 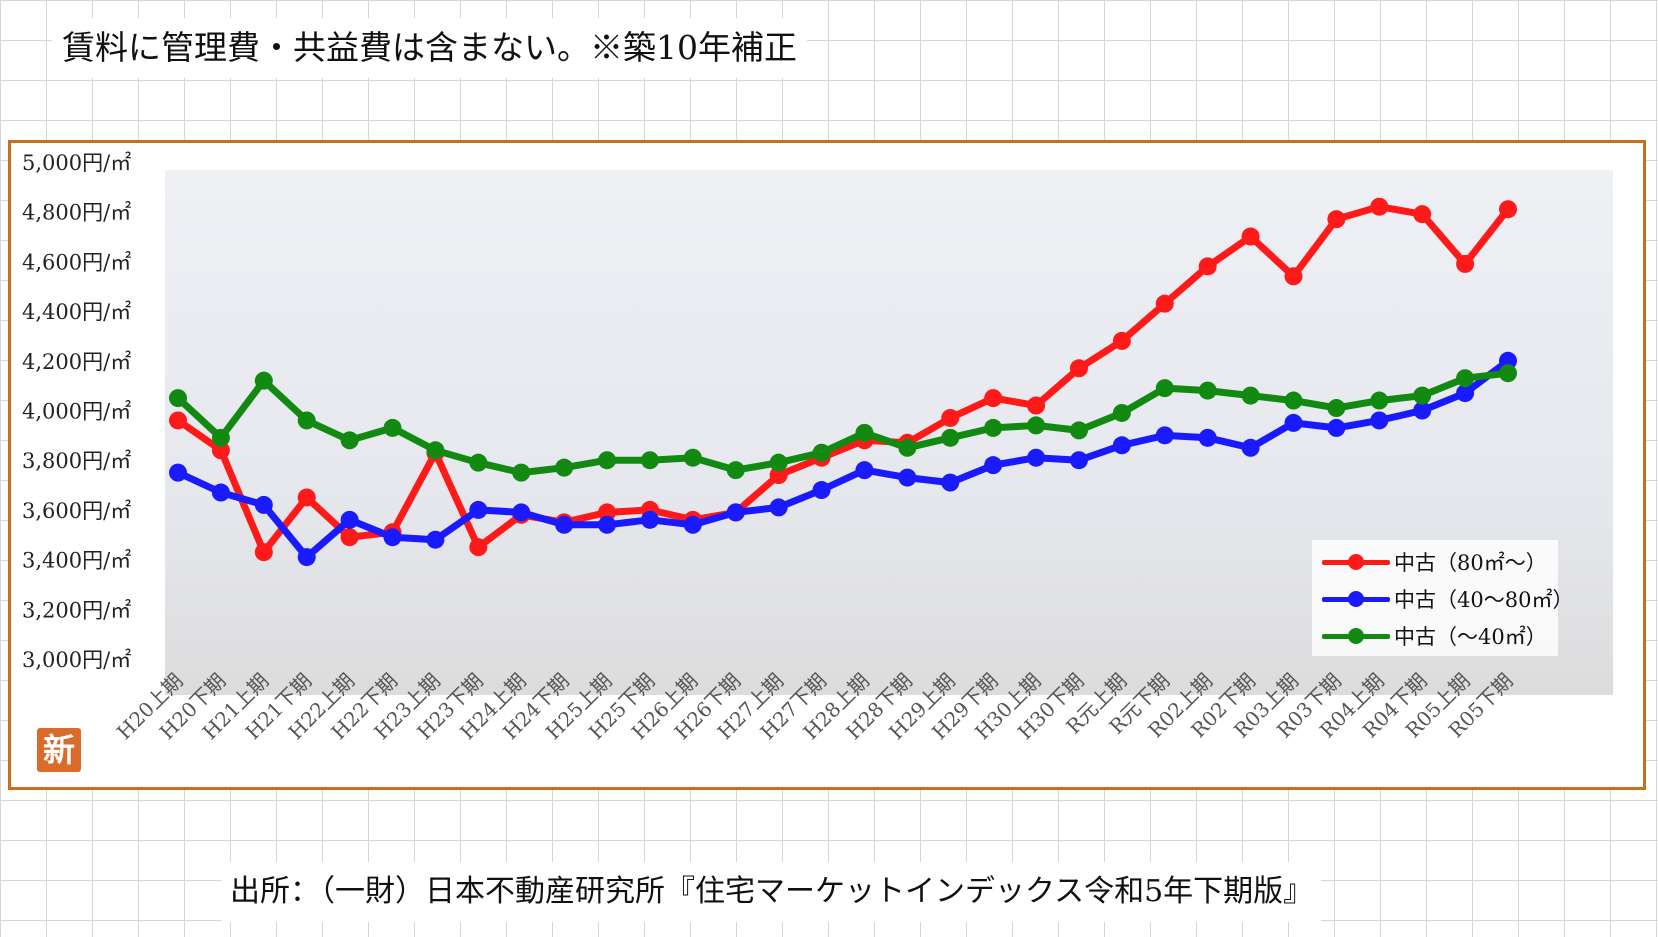 I want to click on chart-note: 賃料に管理費・共益費は含まない。※築10年補正, so click(x=429, y=48).